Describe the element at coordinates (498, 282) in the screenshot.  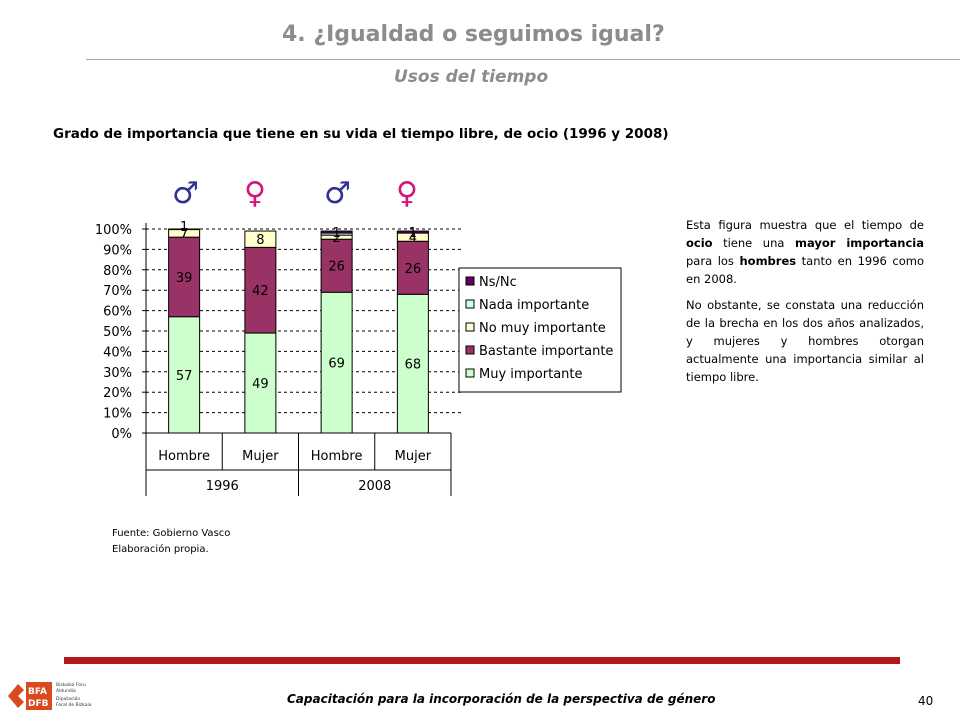
I see `legend-entry: Ns/Nc` at that location.